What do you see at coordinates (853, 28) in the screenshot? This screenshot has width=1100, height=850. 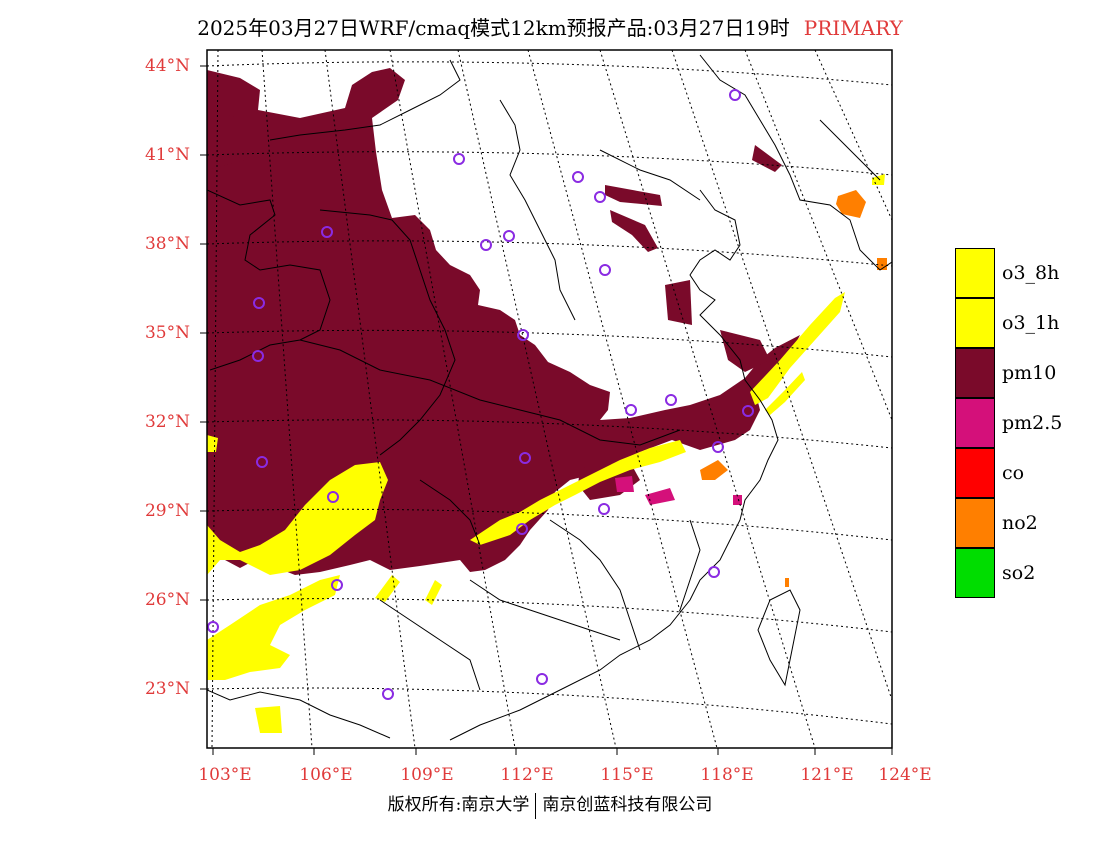 I see `title-primary-tag: PRIMARY` at bounding box center [853, 28].